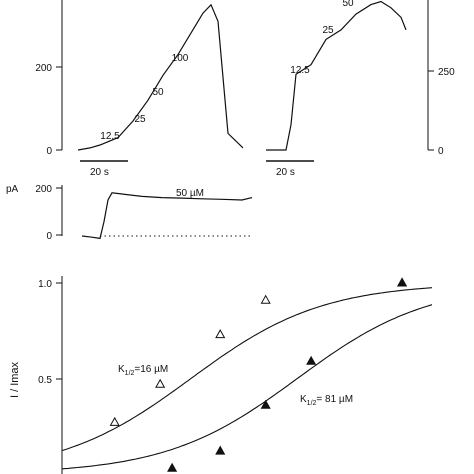 The height and width of the screenshot is (474, 474). I want to click on a-right-y-tick-label: 250, so click(446, 72).